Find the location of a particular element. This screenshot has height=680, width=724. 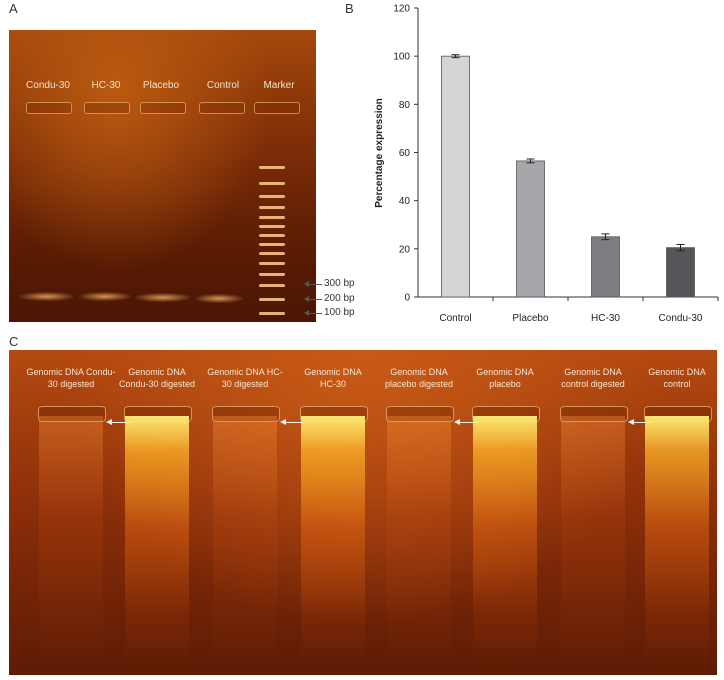

y-tick-label: 20 is located at coordinates (405, 249).